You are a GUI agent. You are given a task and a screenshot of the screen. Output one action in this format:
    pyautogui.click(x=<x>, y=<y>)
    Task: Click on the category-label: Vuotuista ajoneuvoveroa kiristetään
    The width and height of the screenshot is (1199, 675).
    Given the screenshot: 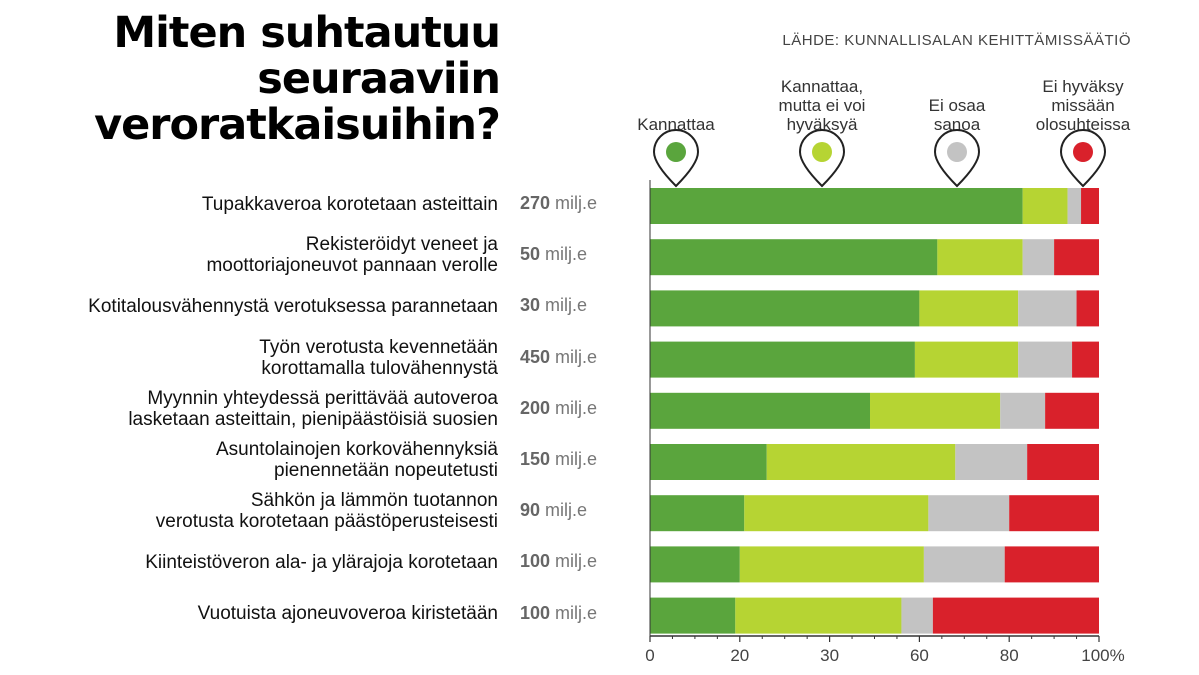 What is the action you would take?
    pyautogui.click(x=259, y=613)
    